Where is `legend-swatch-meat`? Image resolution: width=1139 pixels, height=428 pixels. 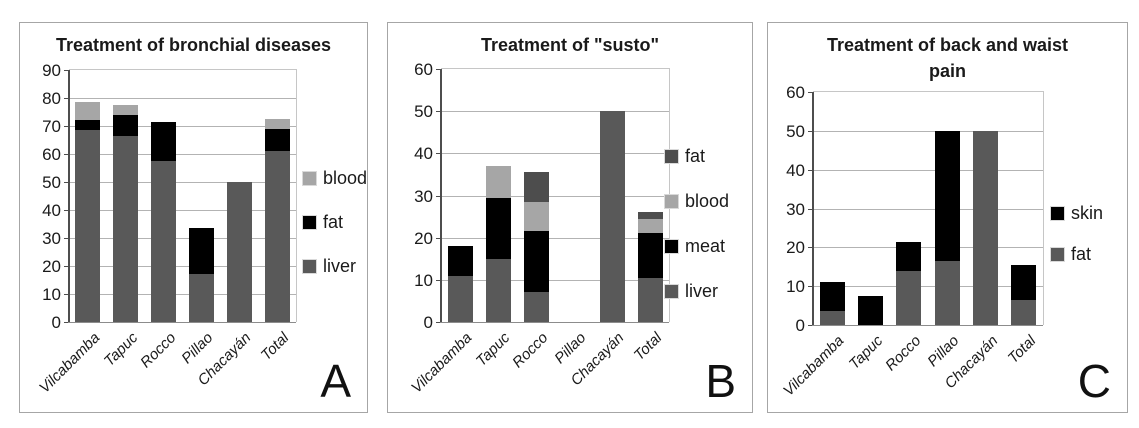 legend-swatch-meat is located at coordinates (671, 246).